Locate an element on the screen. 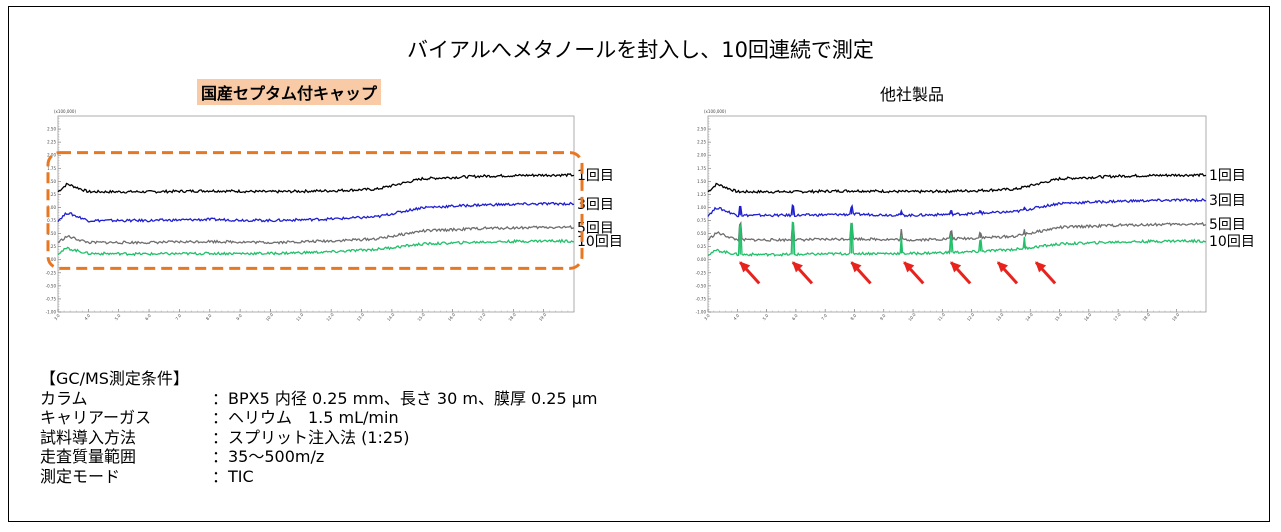 Image resolution: width=1281 pixels, height=532 pixels. plot-area is located at coordinates (957, 214).